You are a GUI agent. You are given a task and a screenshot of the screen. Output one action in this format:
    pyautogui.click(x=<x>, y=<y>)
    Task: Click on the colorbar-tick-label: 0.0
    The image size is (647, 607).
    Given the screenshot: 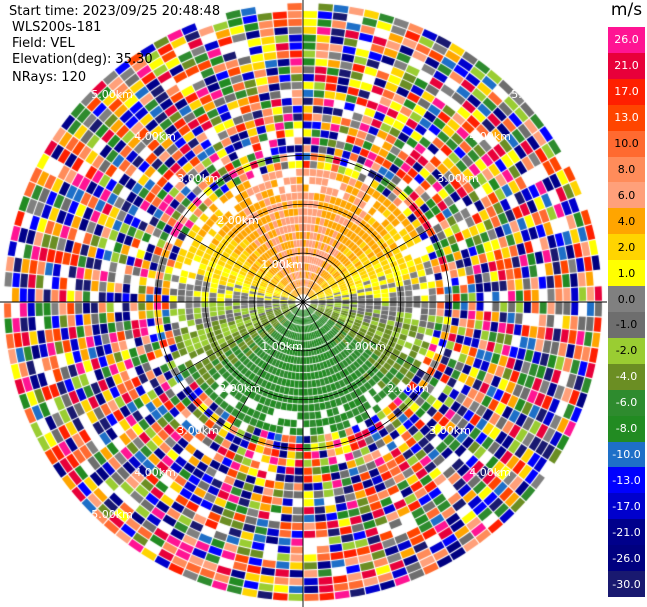 What is the action you would take?
    pyautogui.click(x=626, y=299)
    